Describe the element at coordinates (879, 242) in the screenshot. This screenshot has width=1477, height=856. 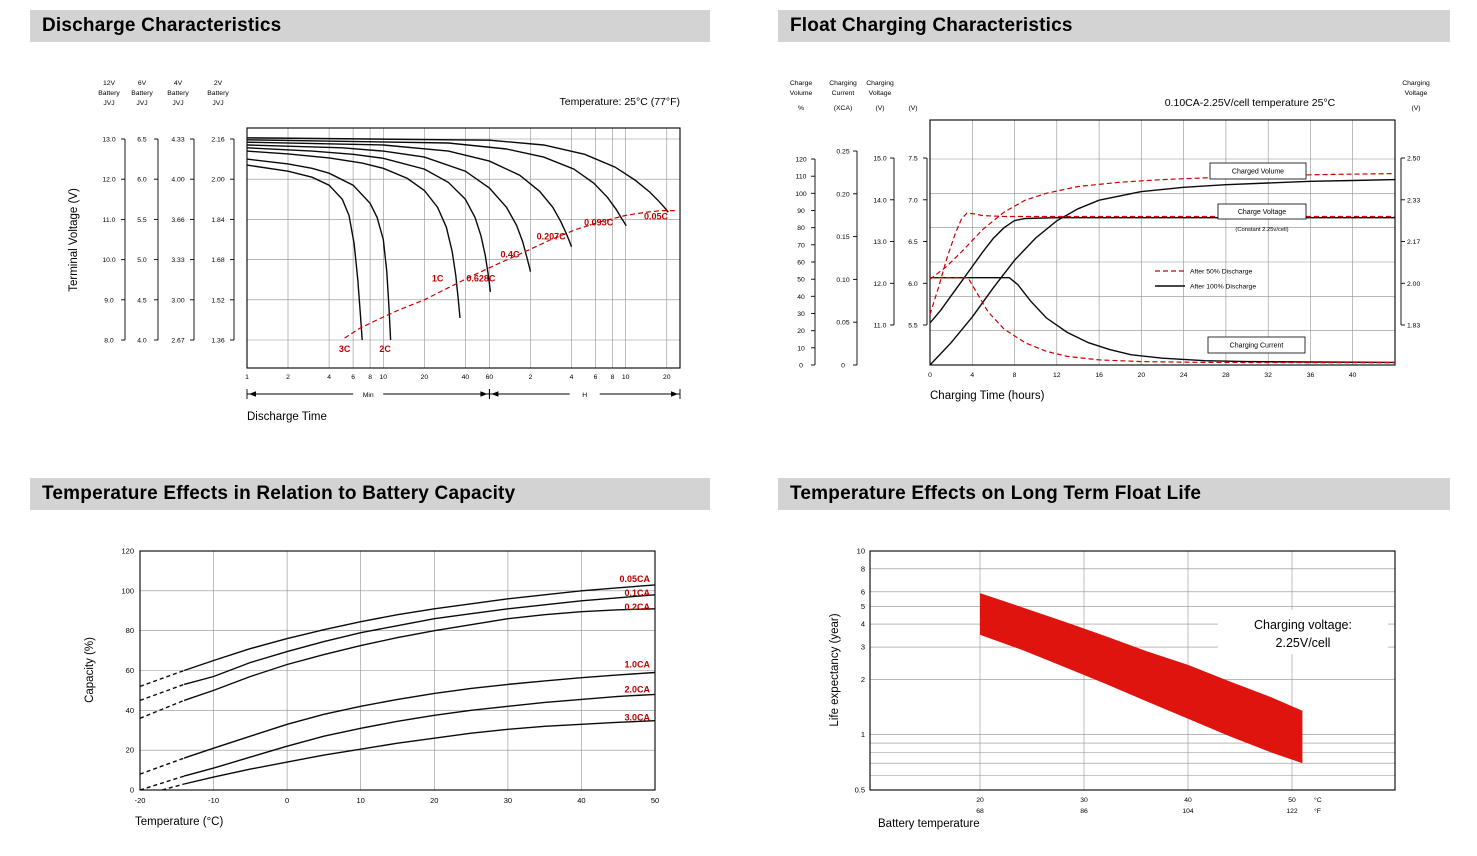
I see `svg-text: 13.0` at that location.